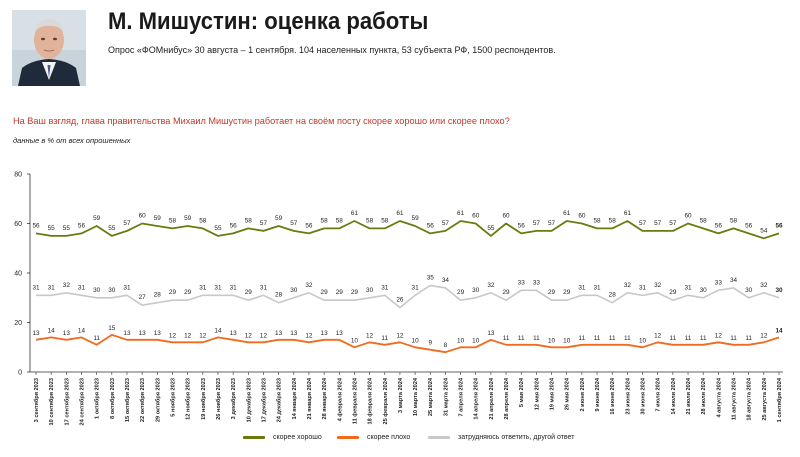  I want to click on x-tick-label: 7 июля 2024, so click(659, 394).